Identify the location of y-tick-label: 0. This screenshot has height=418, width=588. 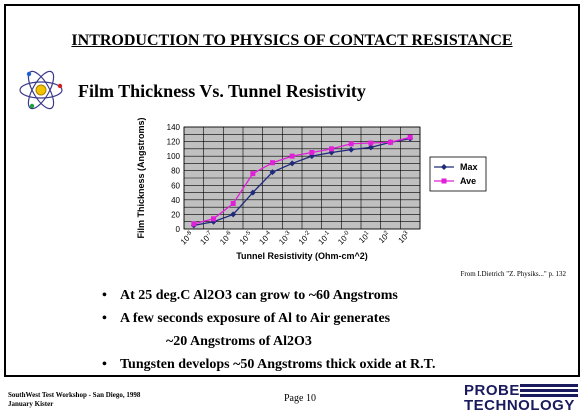
(178, 229).